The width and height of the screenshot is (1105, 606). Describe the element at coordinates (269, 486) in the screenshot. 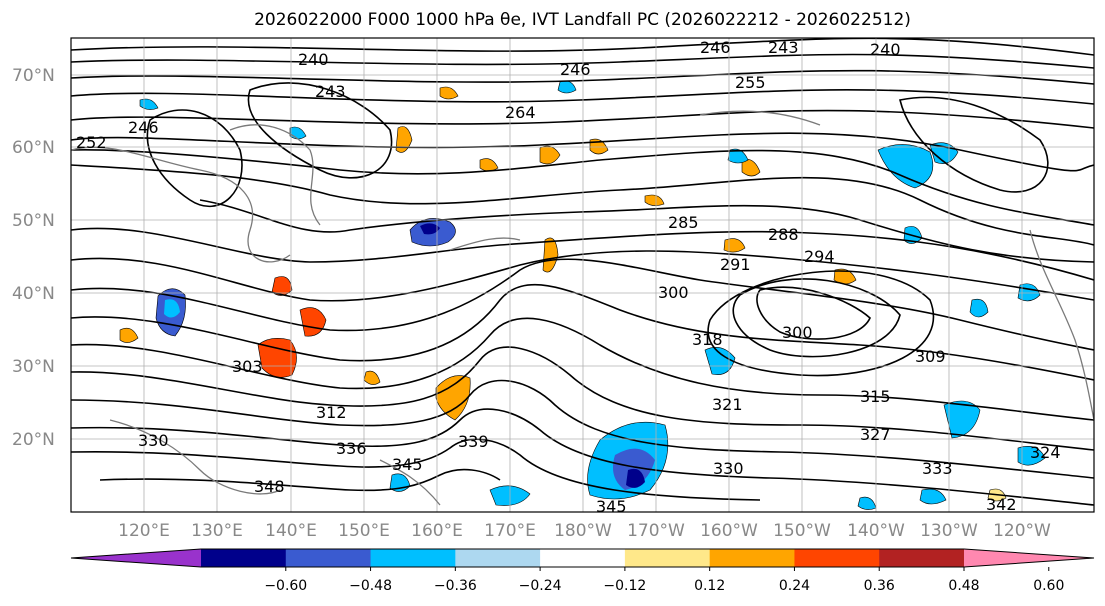

I see `contour-label: 348` at that location.